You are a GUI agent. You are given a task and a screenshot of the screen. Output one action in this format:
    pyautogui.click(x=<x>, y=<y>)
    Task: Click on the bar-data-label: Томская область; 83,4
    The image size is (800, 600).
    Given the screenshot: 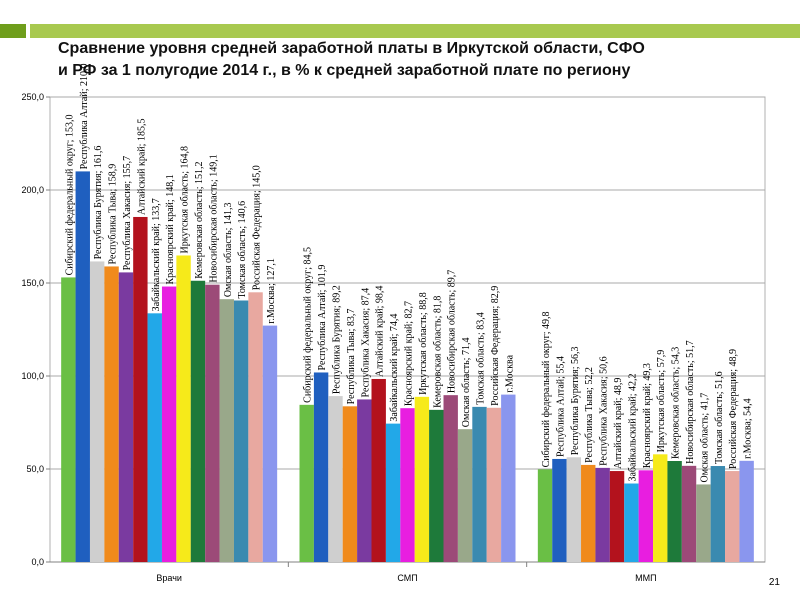 What is the action you would take?
    pyautogui.click(x=481, y=358)
    